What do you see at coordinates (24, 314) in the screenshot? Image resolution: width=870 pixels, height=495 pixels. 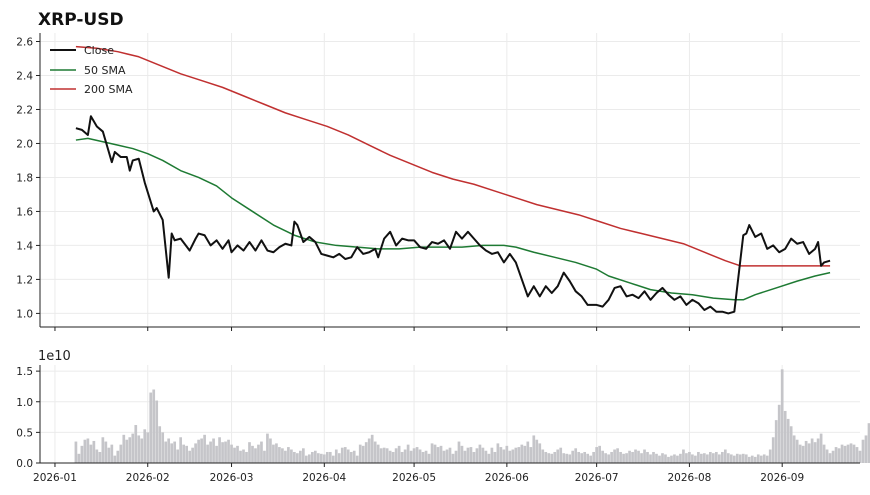 I see `price-y-tick-label: 1.0` at bounding box center [24, 314].